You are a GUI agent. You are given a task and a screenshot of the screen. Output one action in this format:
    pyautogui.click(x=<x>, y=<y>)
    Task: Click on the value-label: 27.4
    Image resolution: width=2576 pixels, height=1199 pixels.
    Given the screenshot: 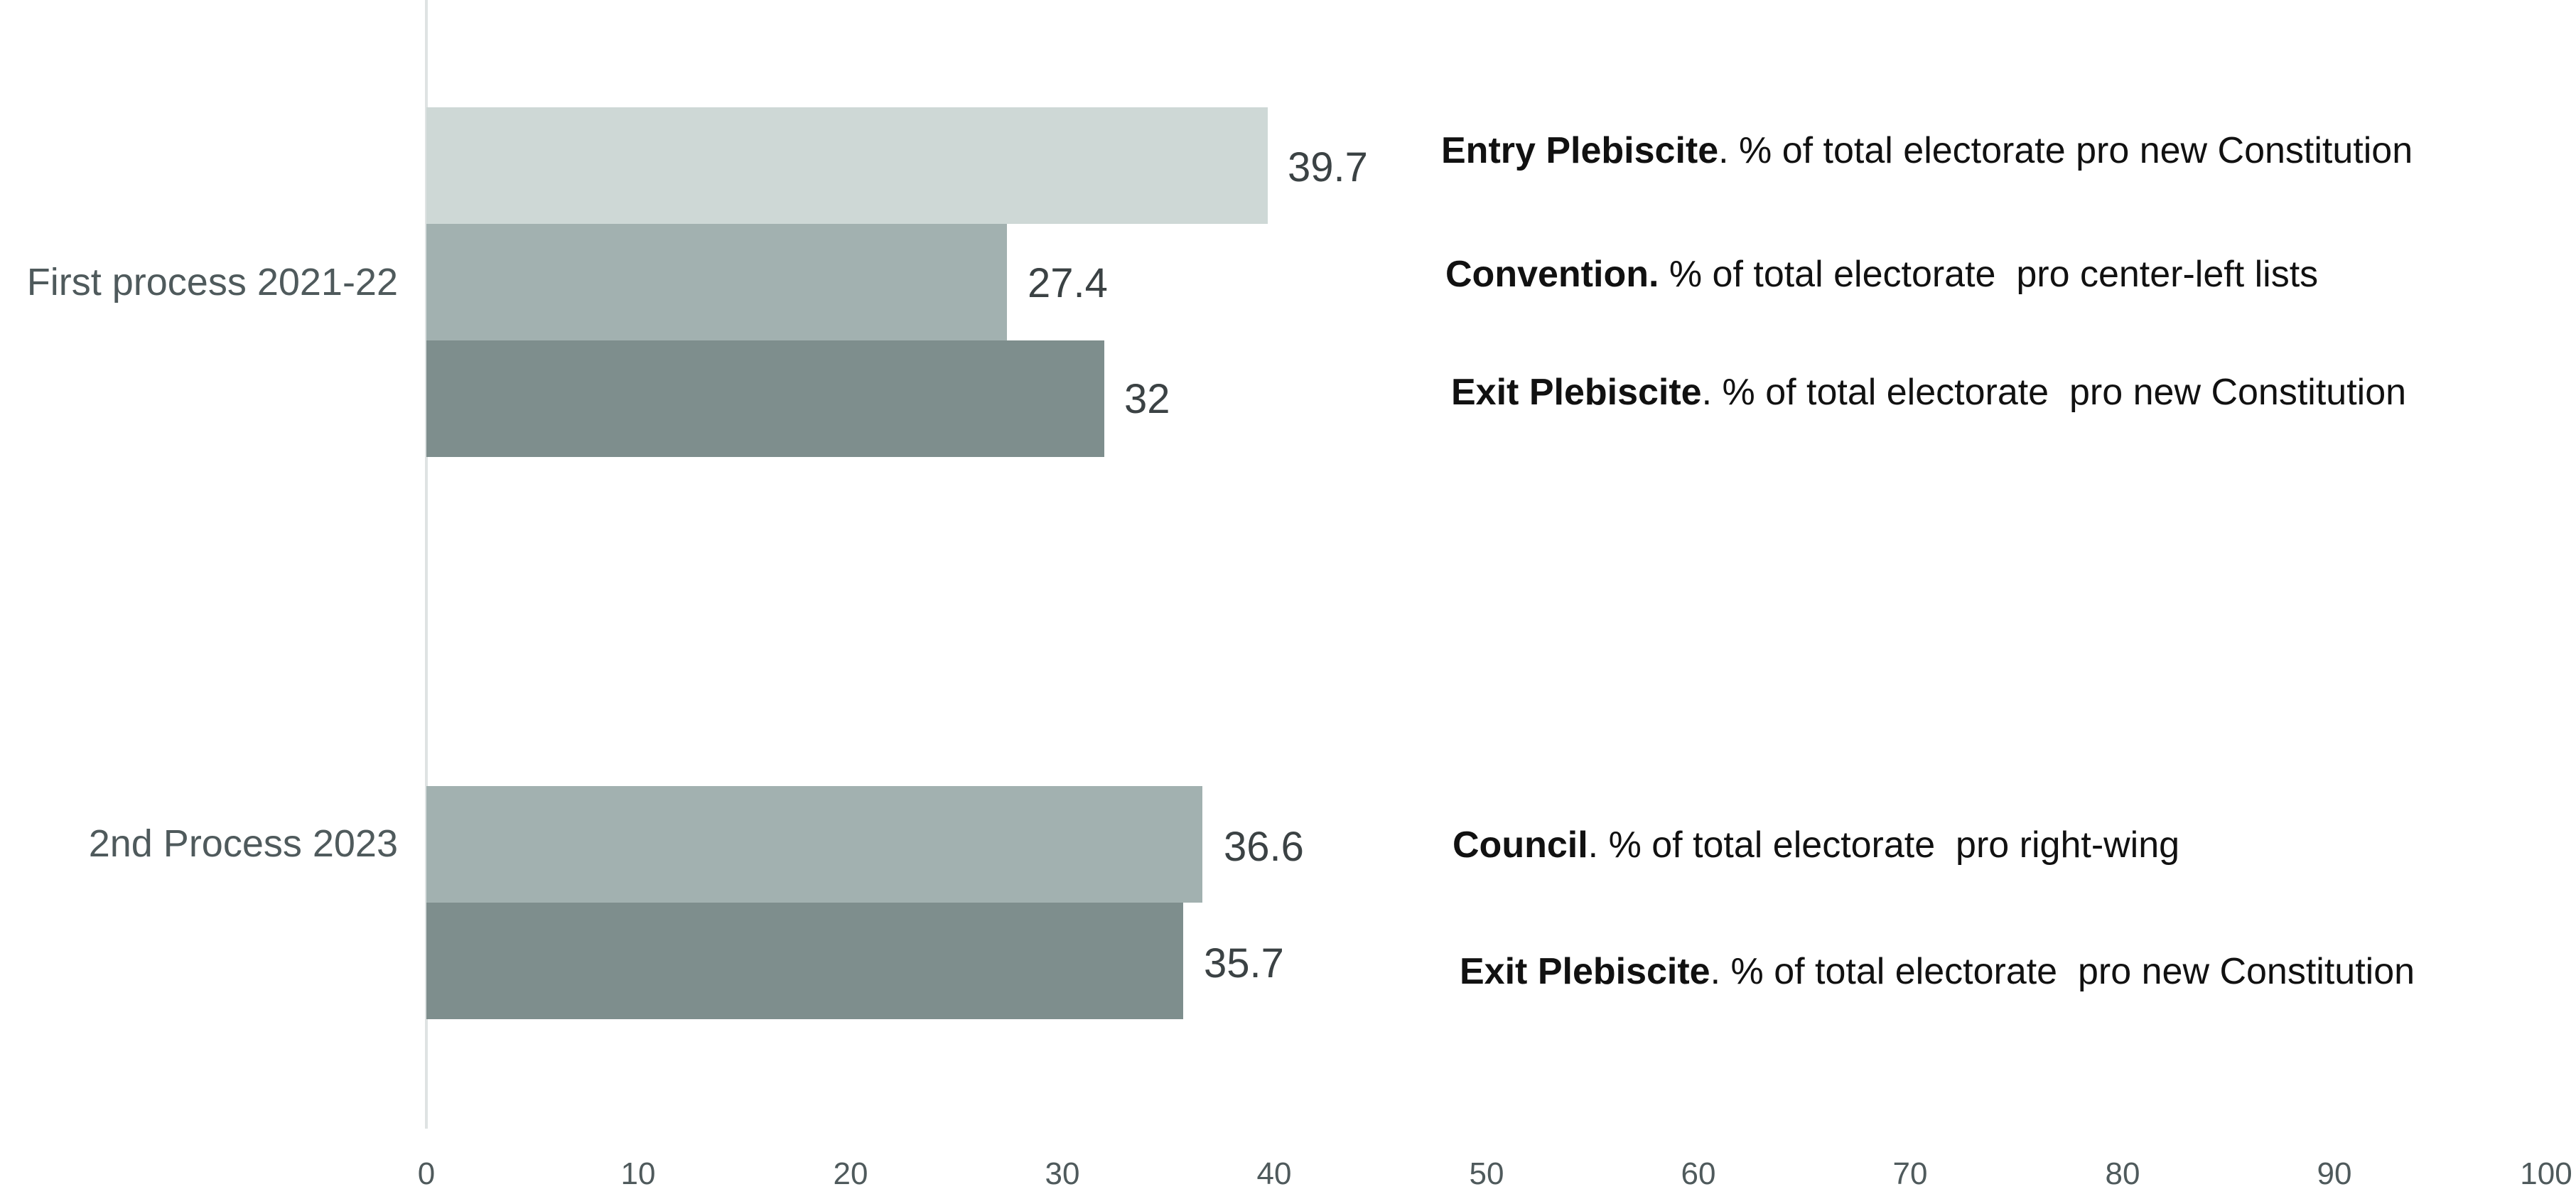 What is the action you would take?
    pyautogui.click(x=1068, y=283)
    